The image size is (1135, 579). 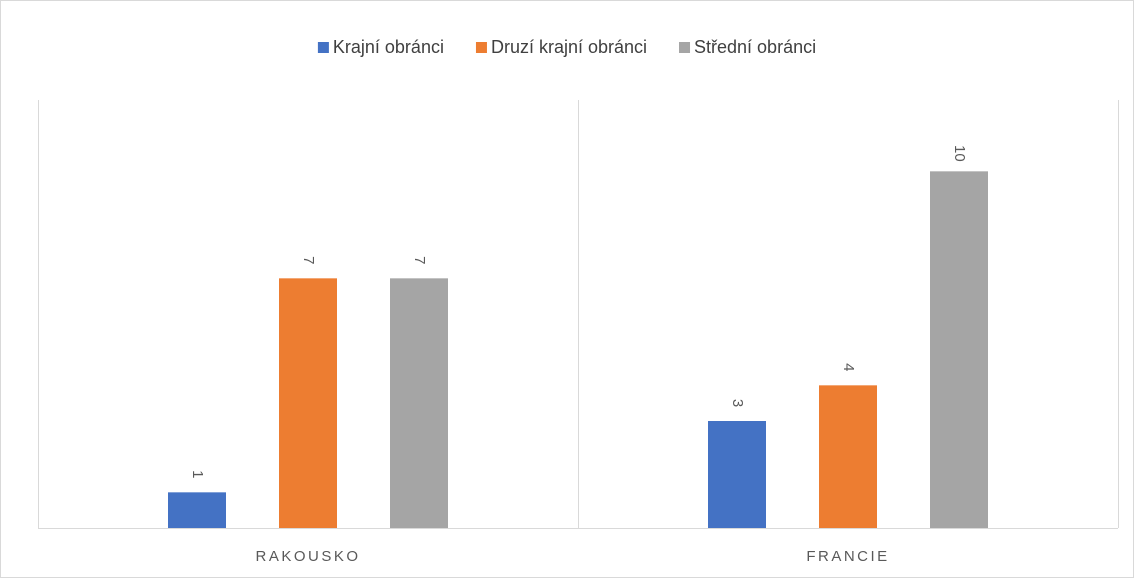 What do you see at coordinates (388, 47) in the screenshot?
I see `legend-text: Krajní obránci` at bounding box center [388, 47].